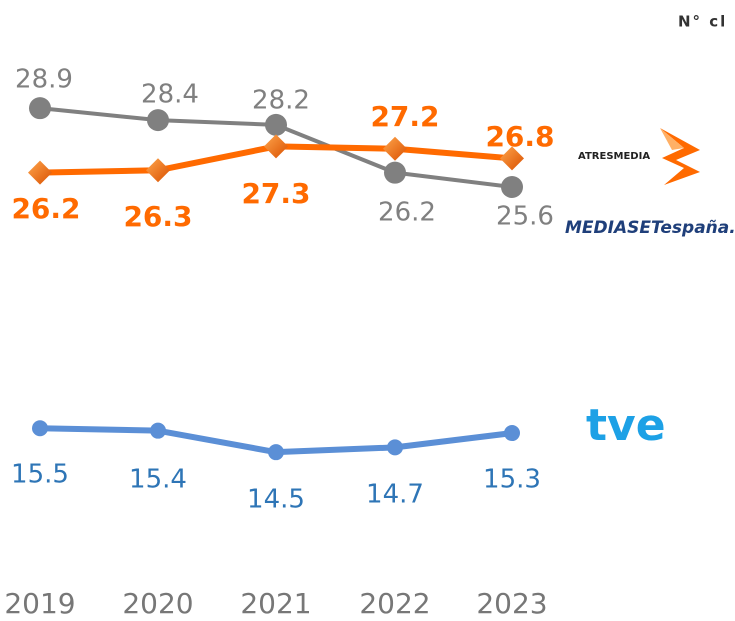  I want to click on data-label: 14.5, so click(276, 500).